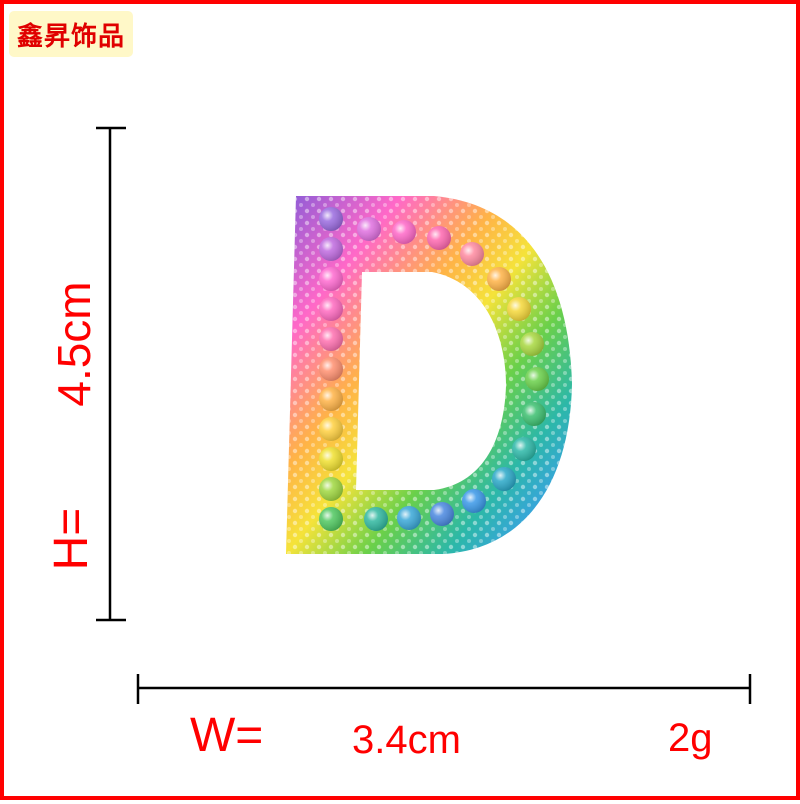 The height and width of the screenshot is (804, 800). Describe the element at coordinates (406, 740) in the screenshot. I see `width-value: 3.4cm` at that location.